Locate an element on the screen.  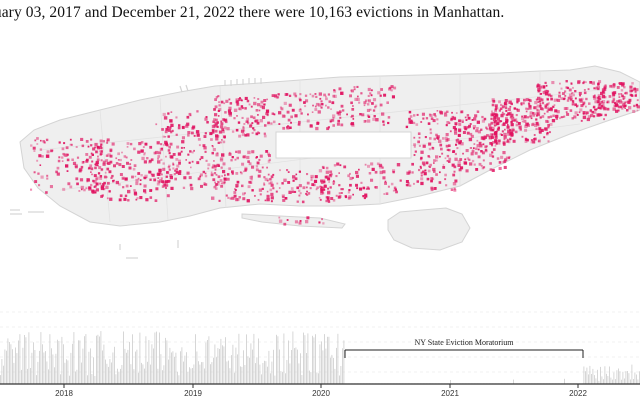
timeline-bars is located at coordinates (320, 357).